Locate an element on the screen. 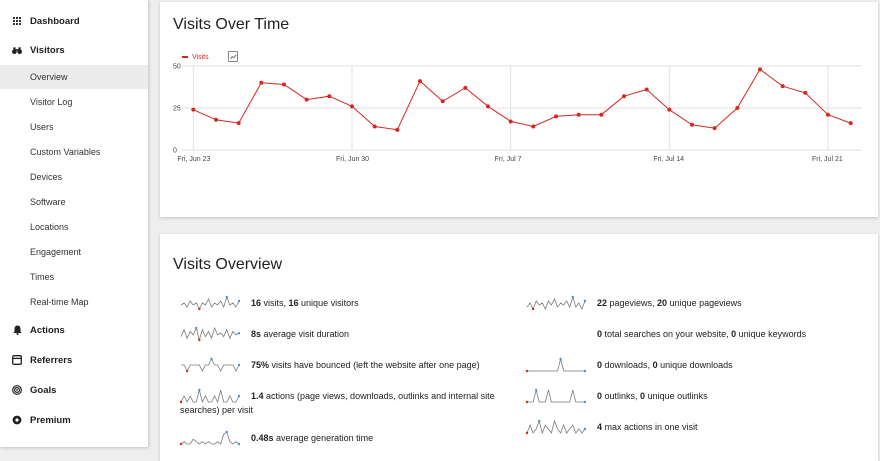 This screenshot has width=880, height=461. metric-label: pageviews, is located at coordinates (632, 303).